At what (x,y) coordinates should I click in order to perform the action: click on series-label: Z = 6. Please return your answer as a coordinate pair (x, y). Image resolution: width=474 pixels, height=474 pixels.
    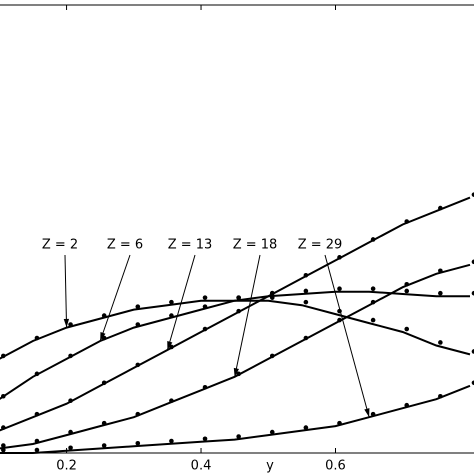
    Looking at the image, I should click on (125, 245).